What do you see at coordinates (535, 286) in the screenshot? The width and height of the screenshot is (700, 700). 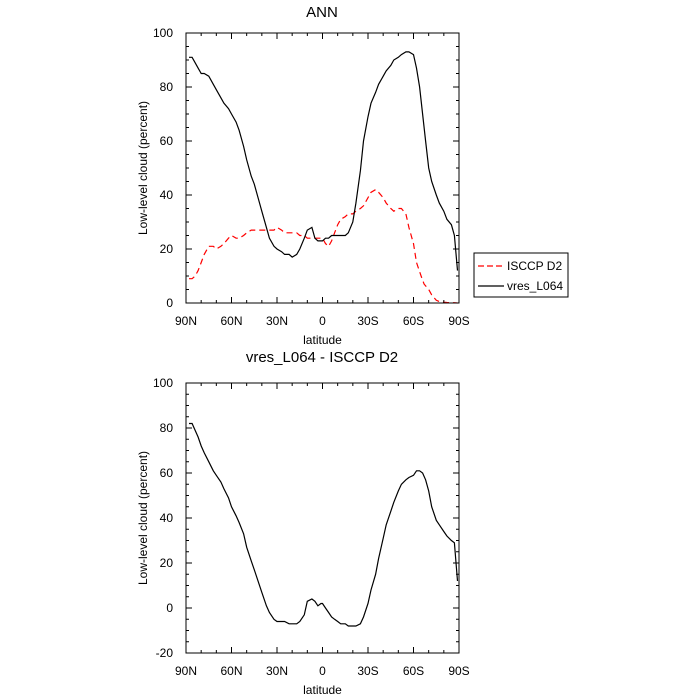 I see `legend-label: vres_L064` at bounding box center [535, 286].